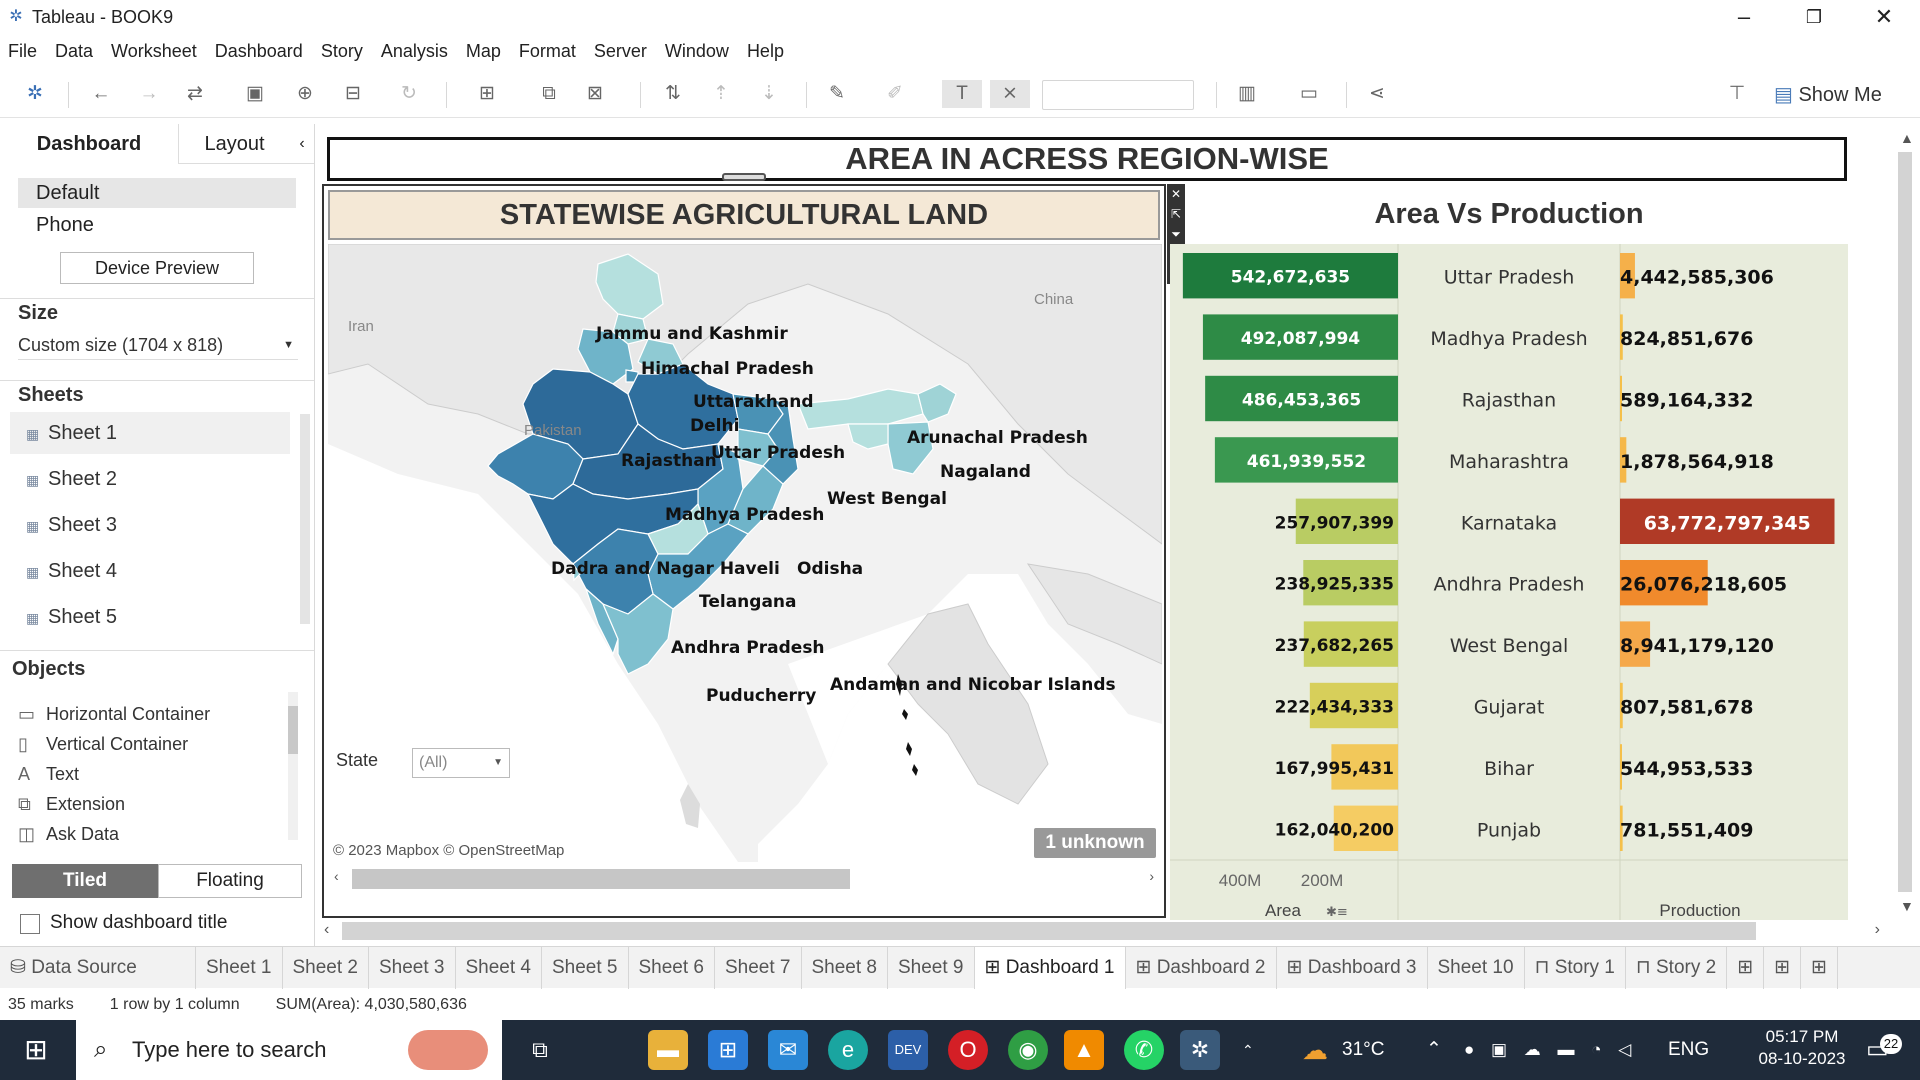  What do you see at coordinates (1010, 94) in the screenshot?
I see `fix-axes-icon: ⨯` at bounding box center [1010, 94].